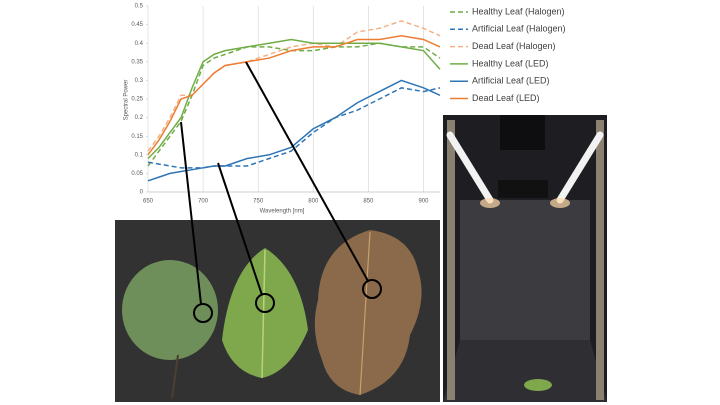 This screenshot has width=720, height=405. What do you see at coordinates (137, 137) in the screenshot?
I see `y-tick-label: 0.15` at bounding box center [137, 137].